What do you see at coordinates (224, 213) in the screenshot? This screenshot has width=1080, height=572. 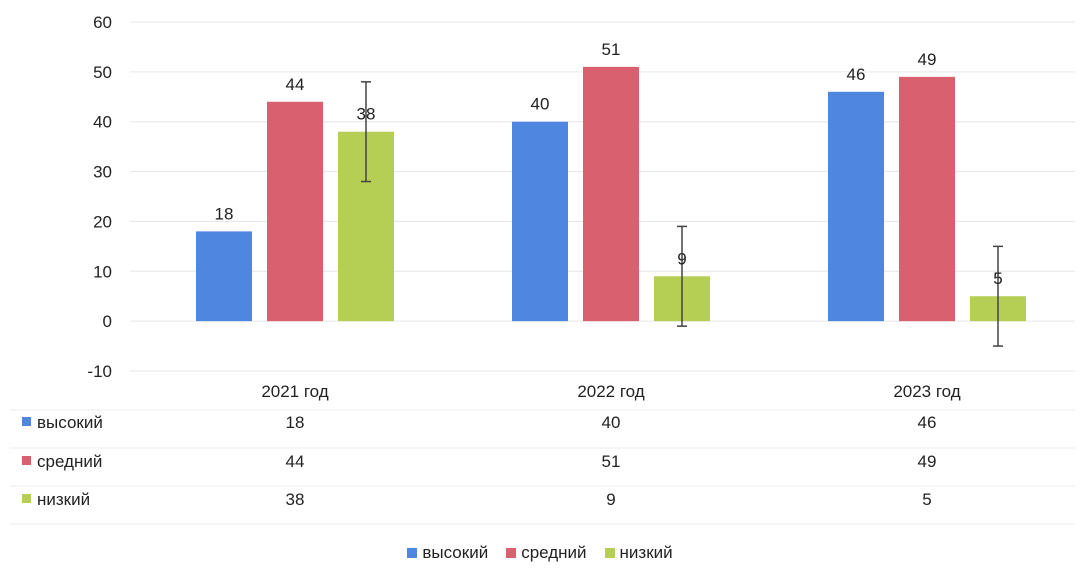 I see `data-label: 18` at bounding box center [224, 213].